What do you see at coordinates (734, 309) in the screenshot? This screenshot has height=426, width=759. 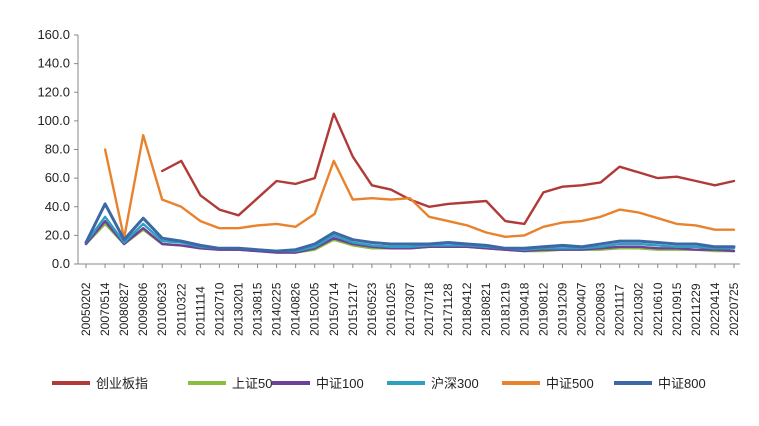 I see `x-tick-label: 20220725` at bounding box center [734, 309].